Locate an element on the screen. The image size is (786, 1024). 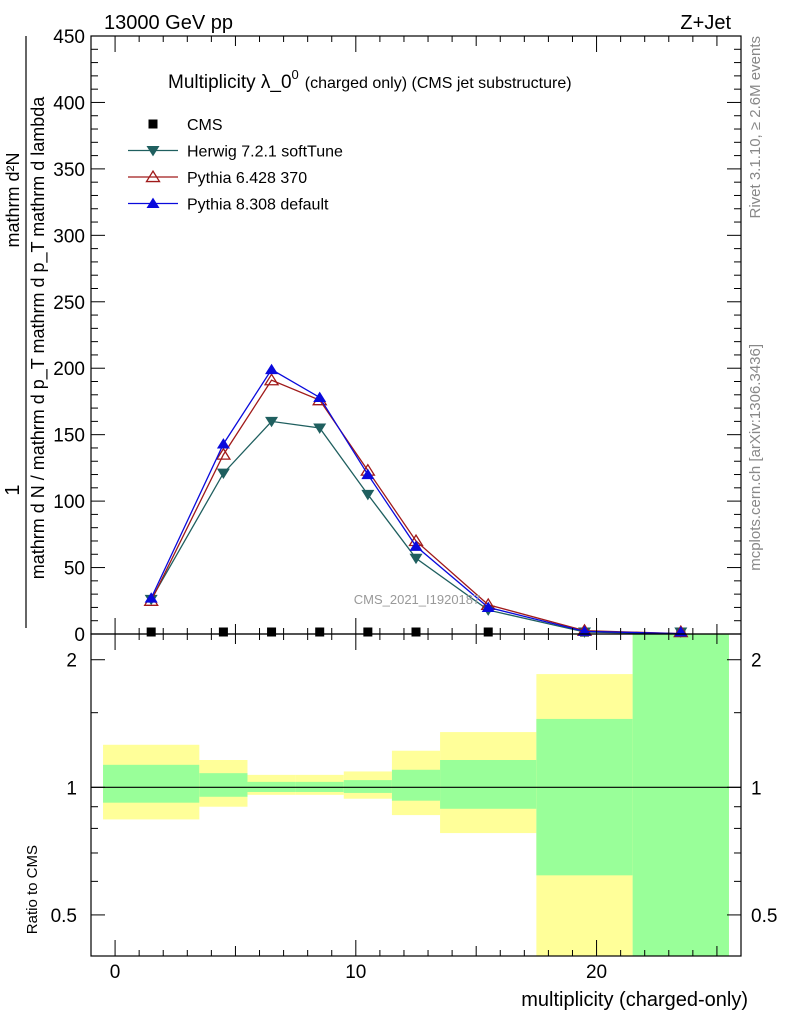
y-tick-label: 0 is located at coordinates (79, 635).